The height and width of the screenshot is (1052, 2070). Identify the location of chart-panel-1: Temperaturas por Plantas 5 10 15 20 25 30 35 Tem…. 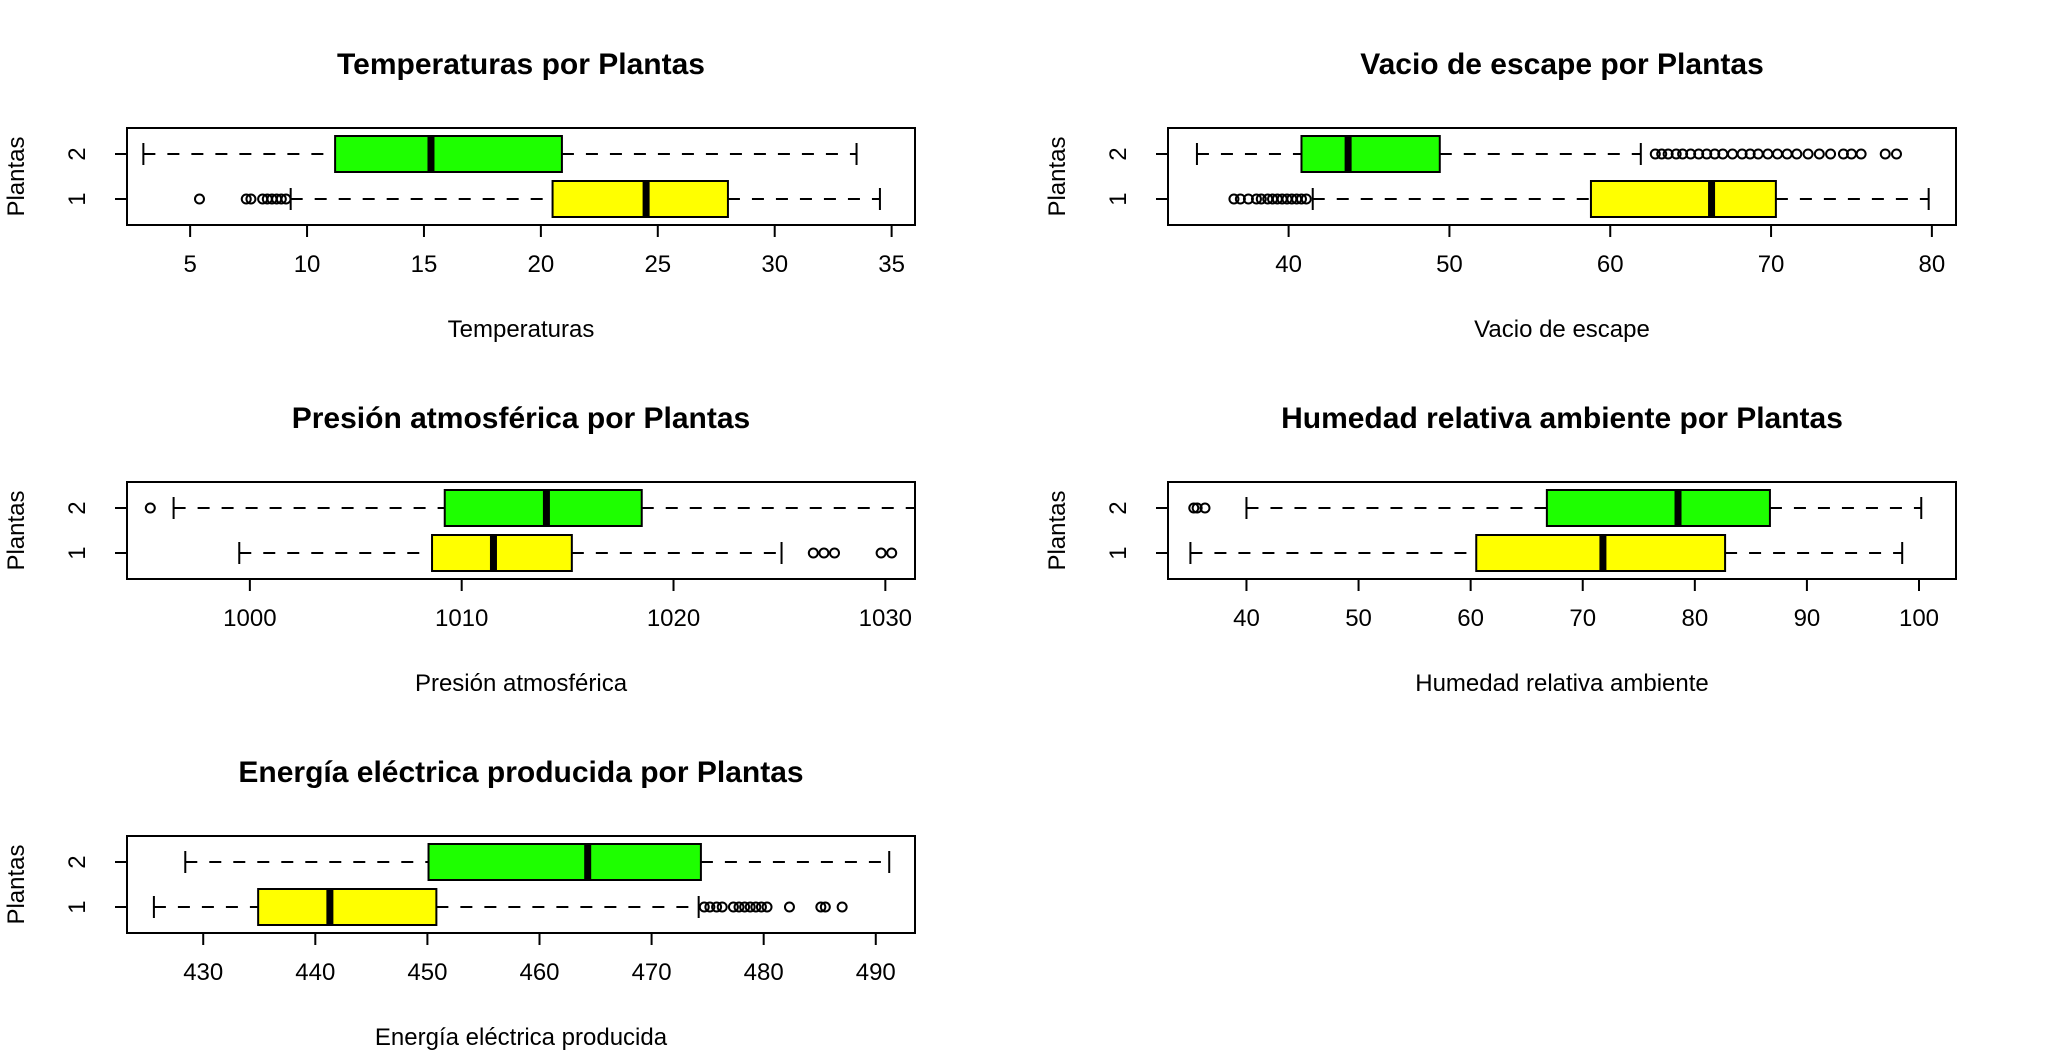
(459, 195).